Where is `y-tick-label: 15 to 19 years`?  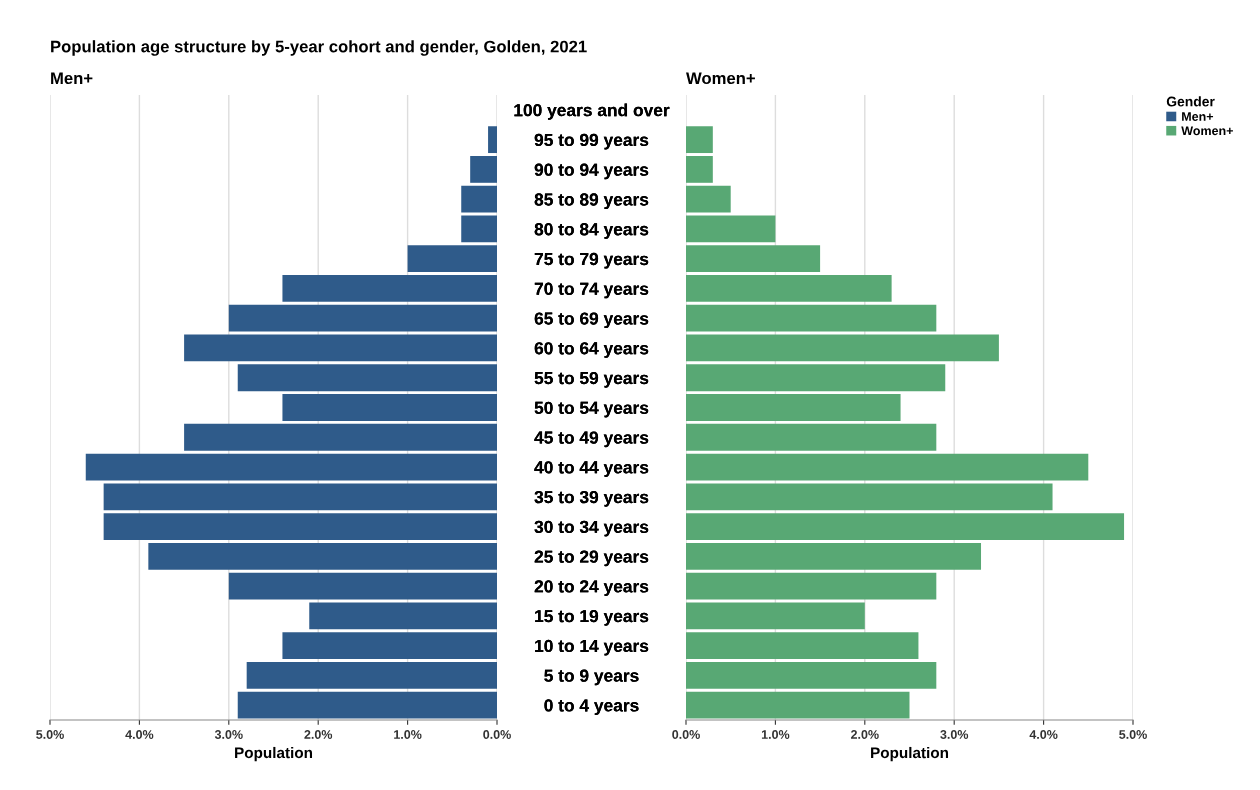 y-tick-label: 15 to 19 years is located at coordinates (592, 618).